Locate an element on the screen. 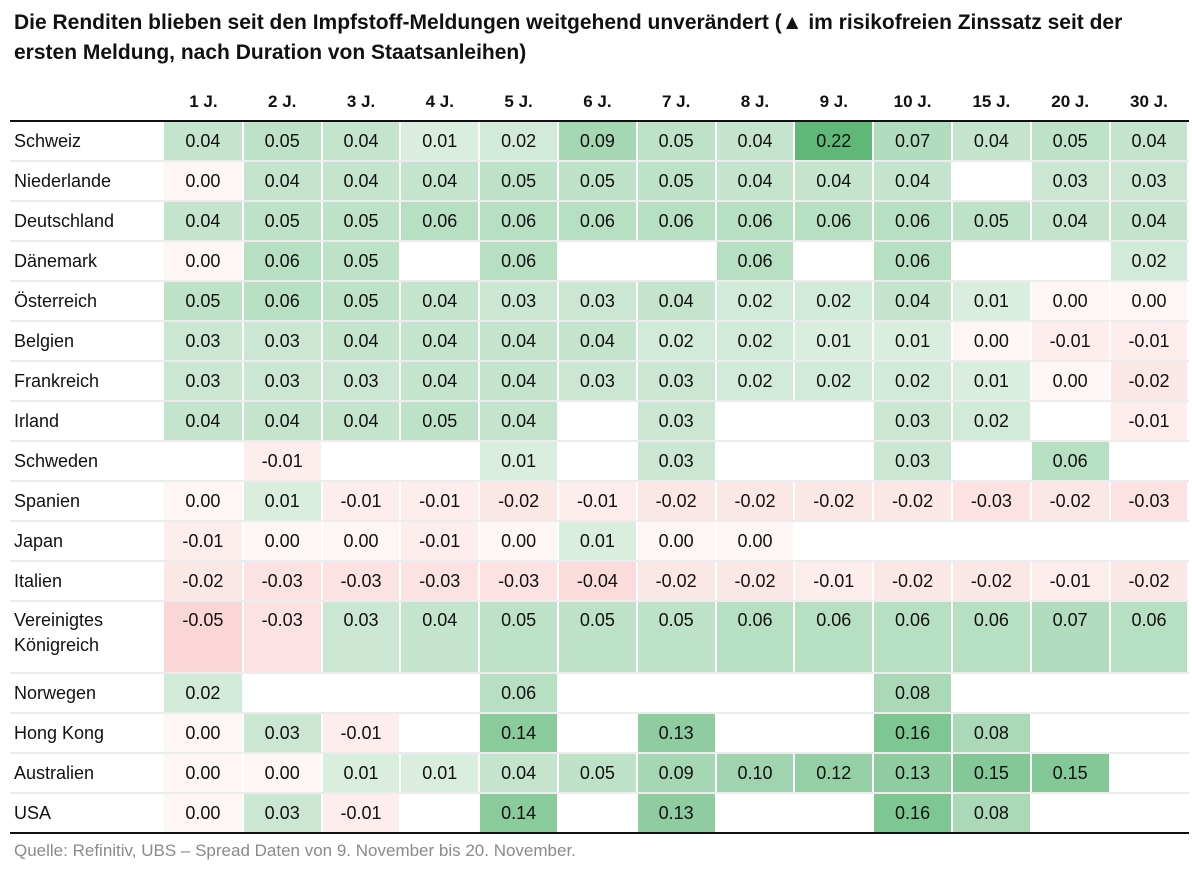 This screenshot has height=877, width=1192. row-label: Niederlande is located at coordinates (87, 181).